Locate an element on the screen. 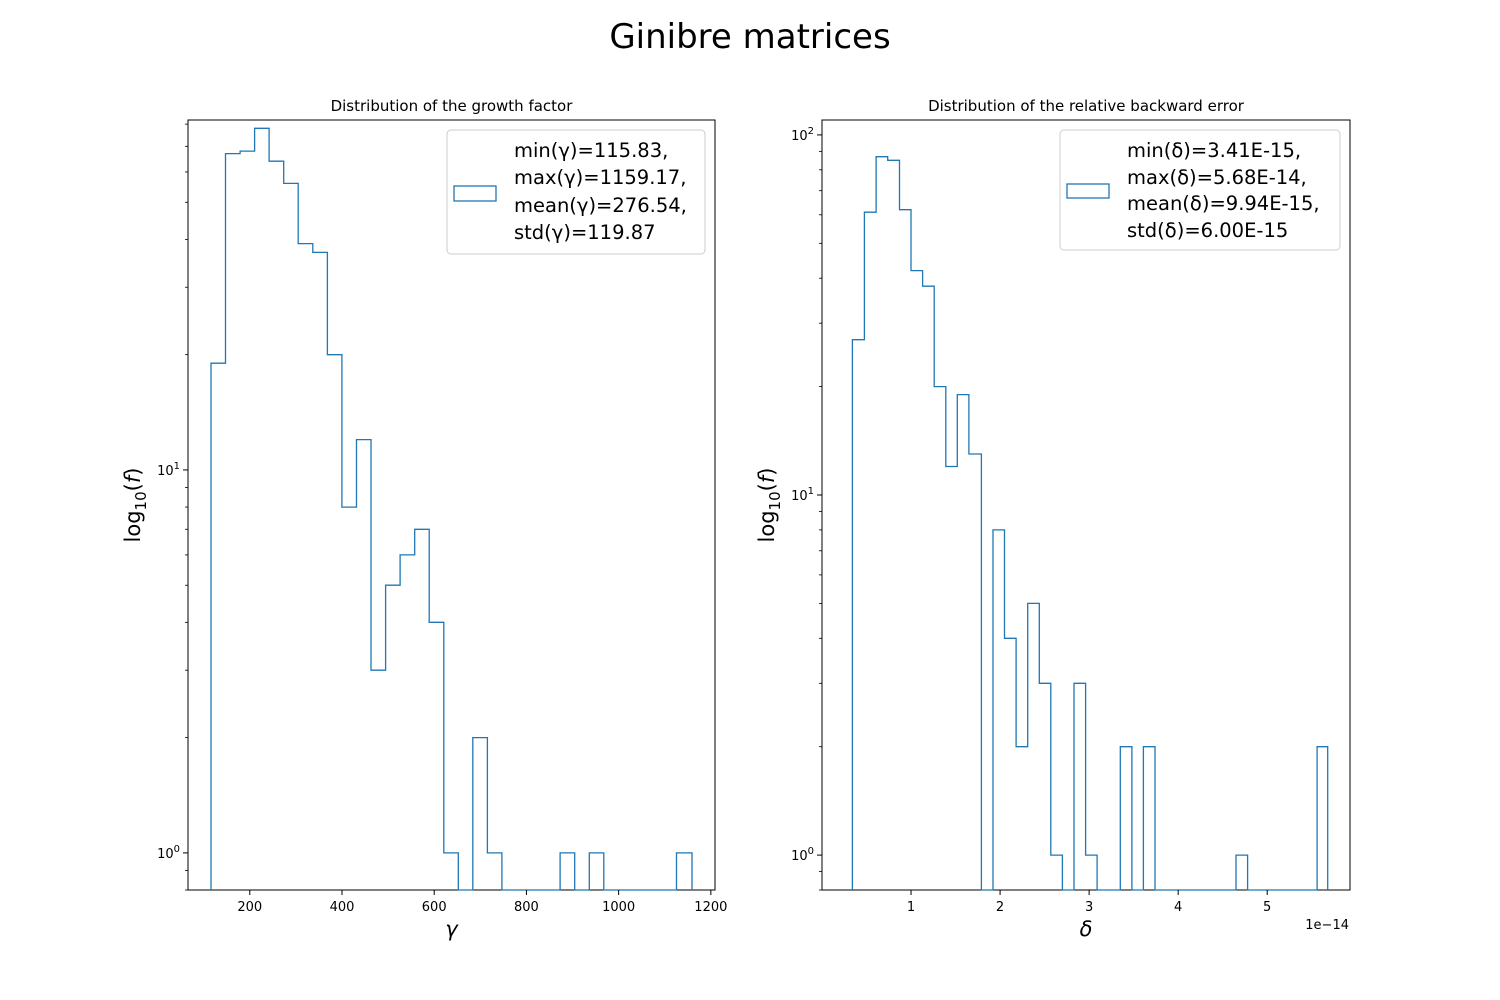 The width and height of the screenshot is (1500, 1000). backward-error-legend-swatch is located at coordinates (1088, 191).